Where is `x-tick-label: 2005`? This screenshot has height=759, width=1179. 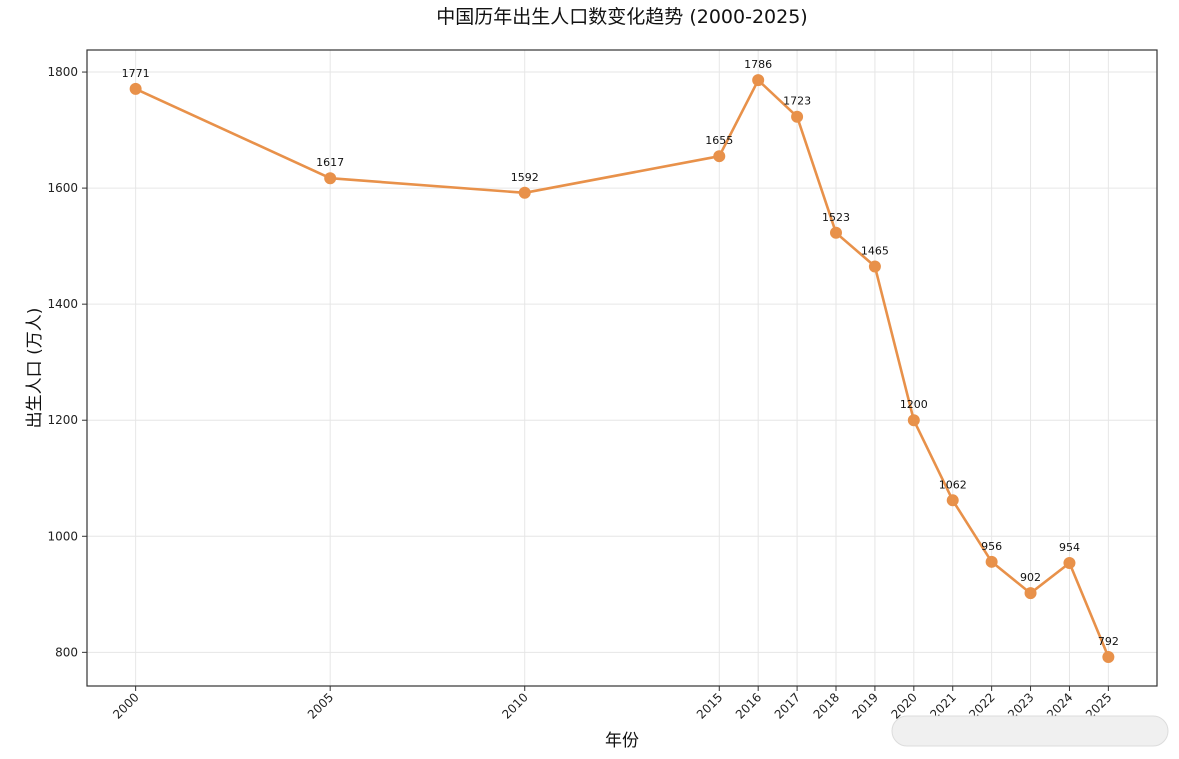 x-tick-label: 2005 is located at coordinates (320, 705).